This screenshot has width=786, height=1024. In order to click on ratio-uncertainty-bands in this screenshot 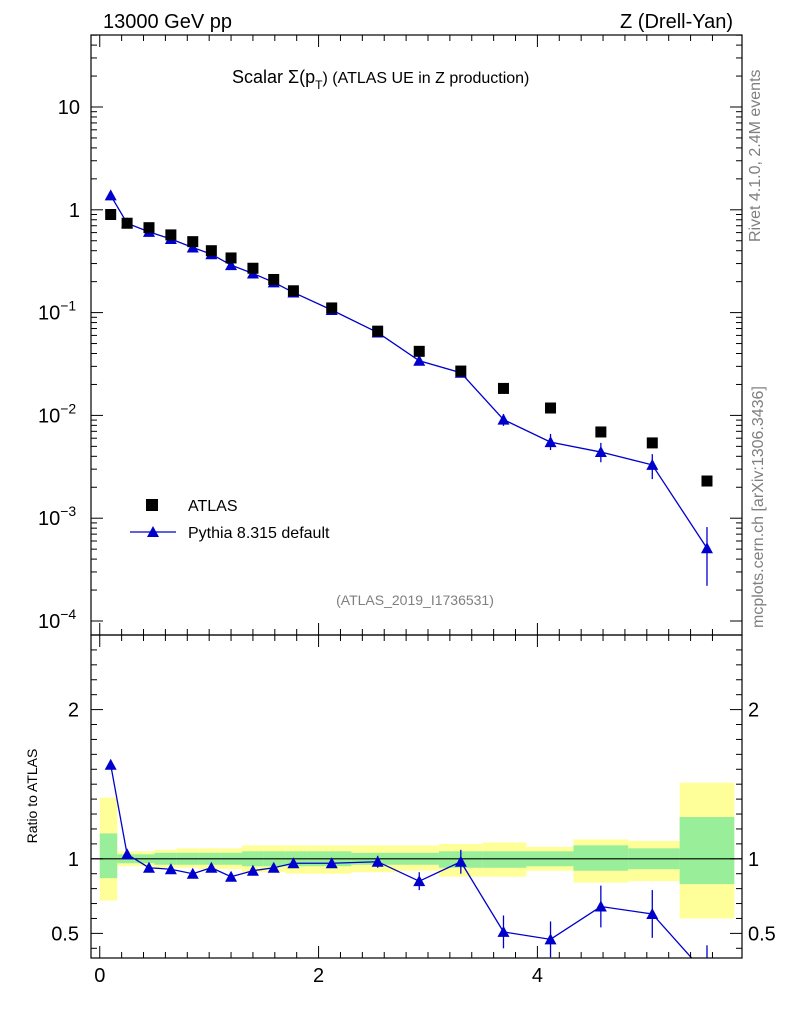, I will do `click(417, 850)`.